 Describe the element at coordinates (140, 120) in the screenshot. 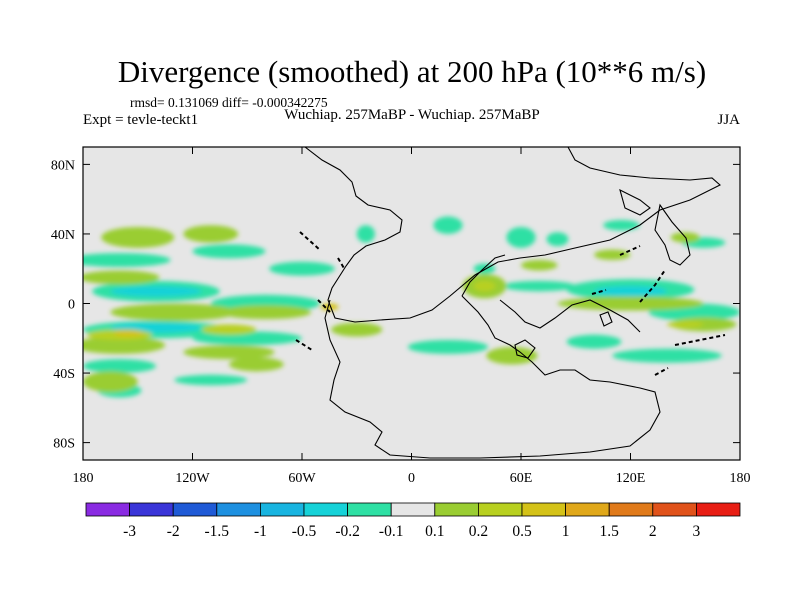

I see `experiment-label: Expt = tevle-teckt1` at that location.